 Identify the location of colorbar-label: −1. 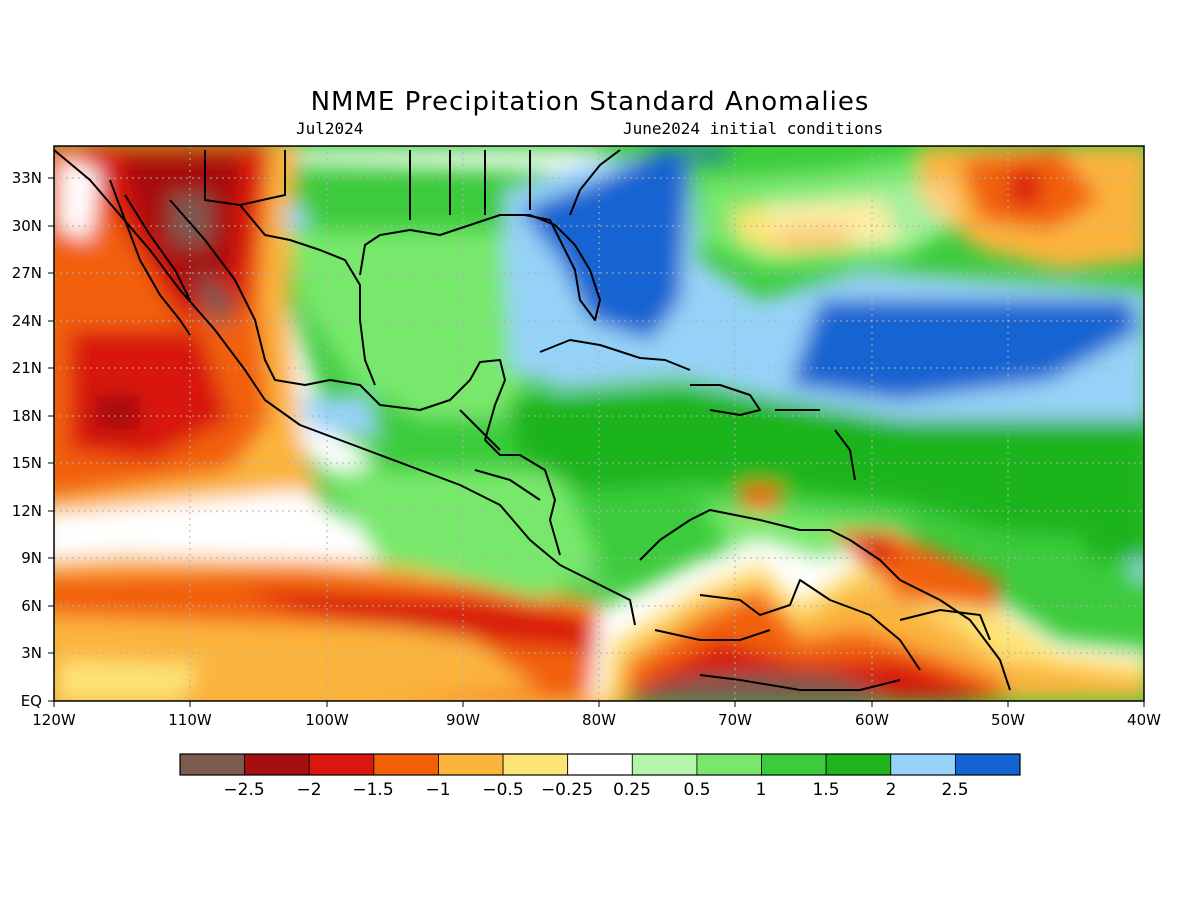
(437, 790).